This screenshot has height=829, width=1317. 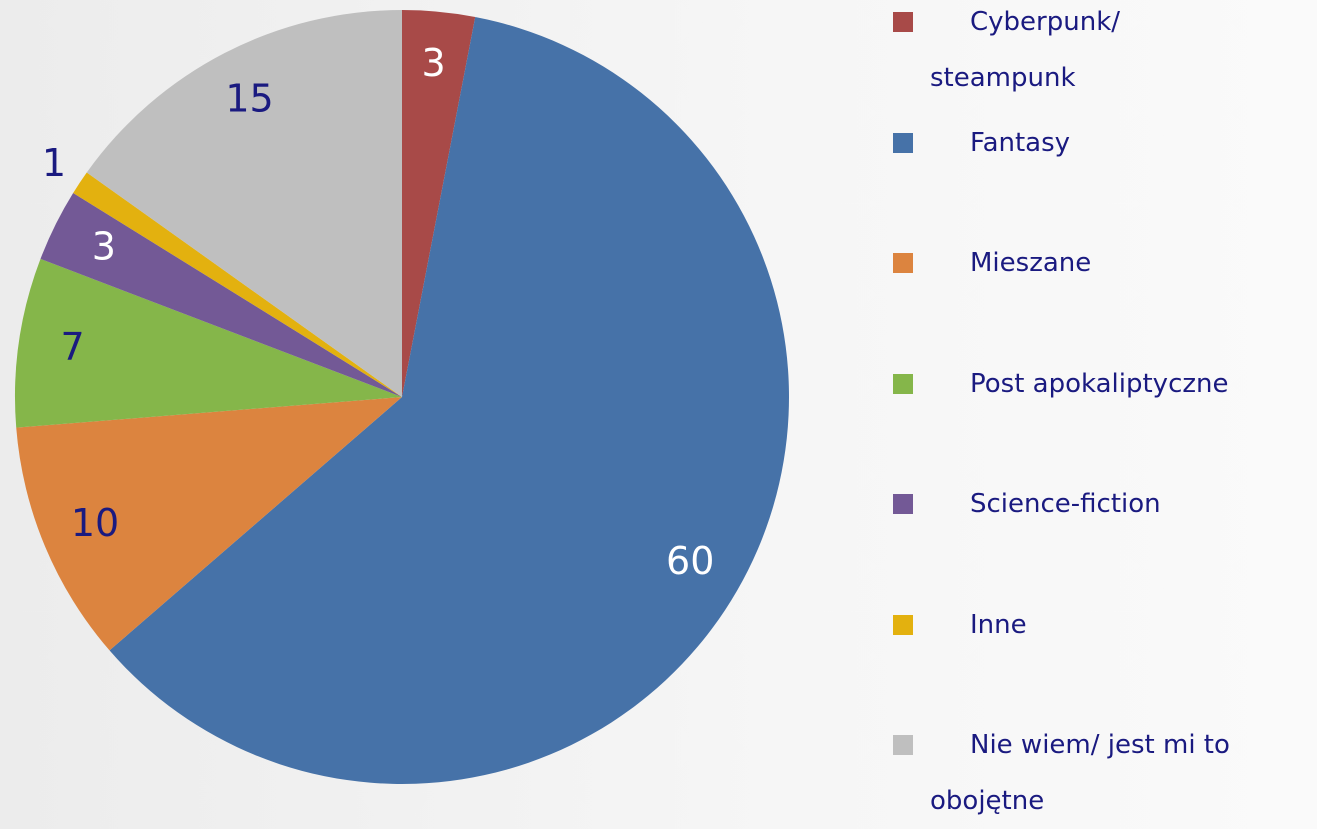 I want to click on legend-item: Fantasy, so click(x=1101, y=143).